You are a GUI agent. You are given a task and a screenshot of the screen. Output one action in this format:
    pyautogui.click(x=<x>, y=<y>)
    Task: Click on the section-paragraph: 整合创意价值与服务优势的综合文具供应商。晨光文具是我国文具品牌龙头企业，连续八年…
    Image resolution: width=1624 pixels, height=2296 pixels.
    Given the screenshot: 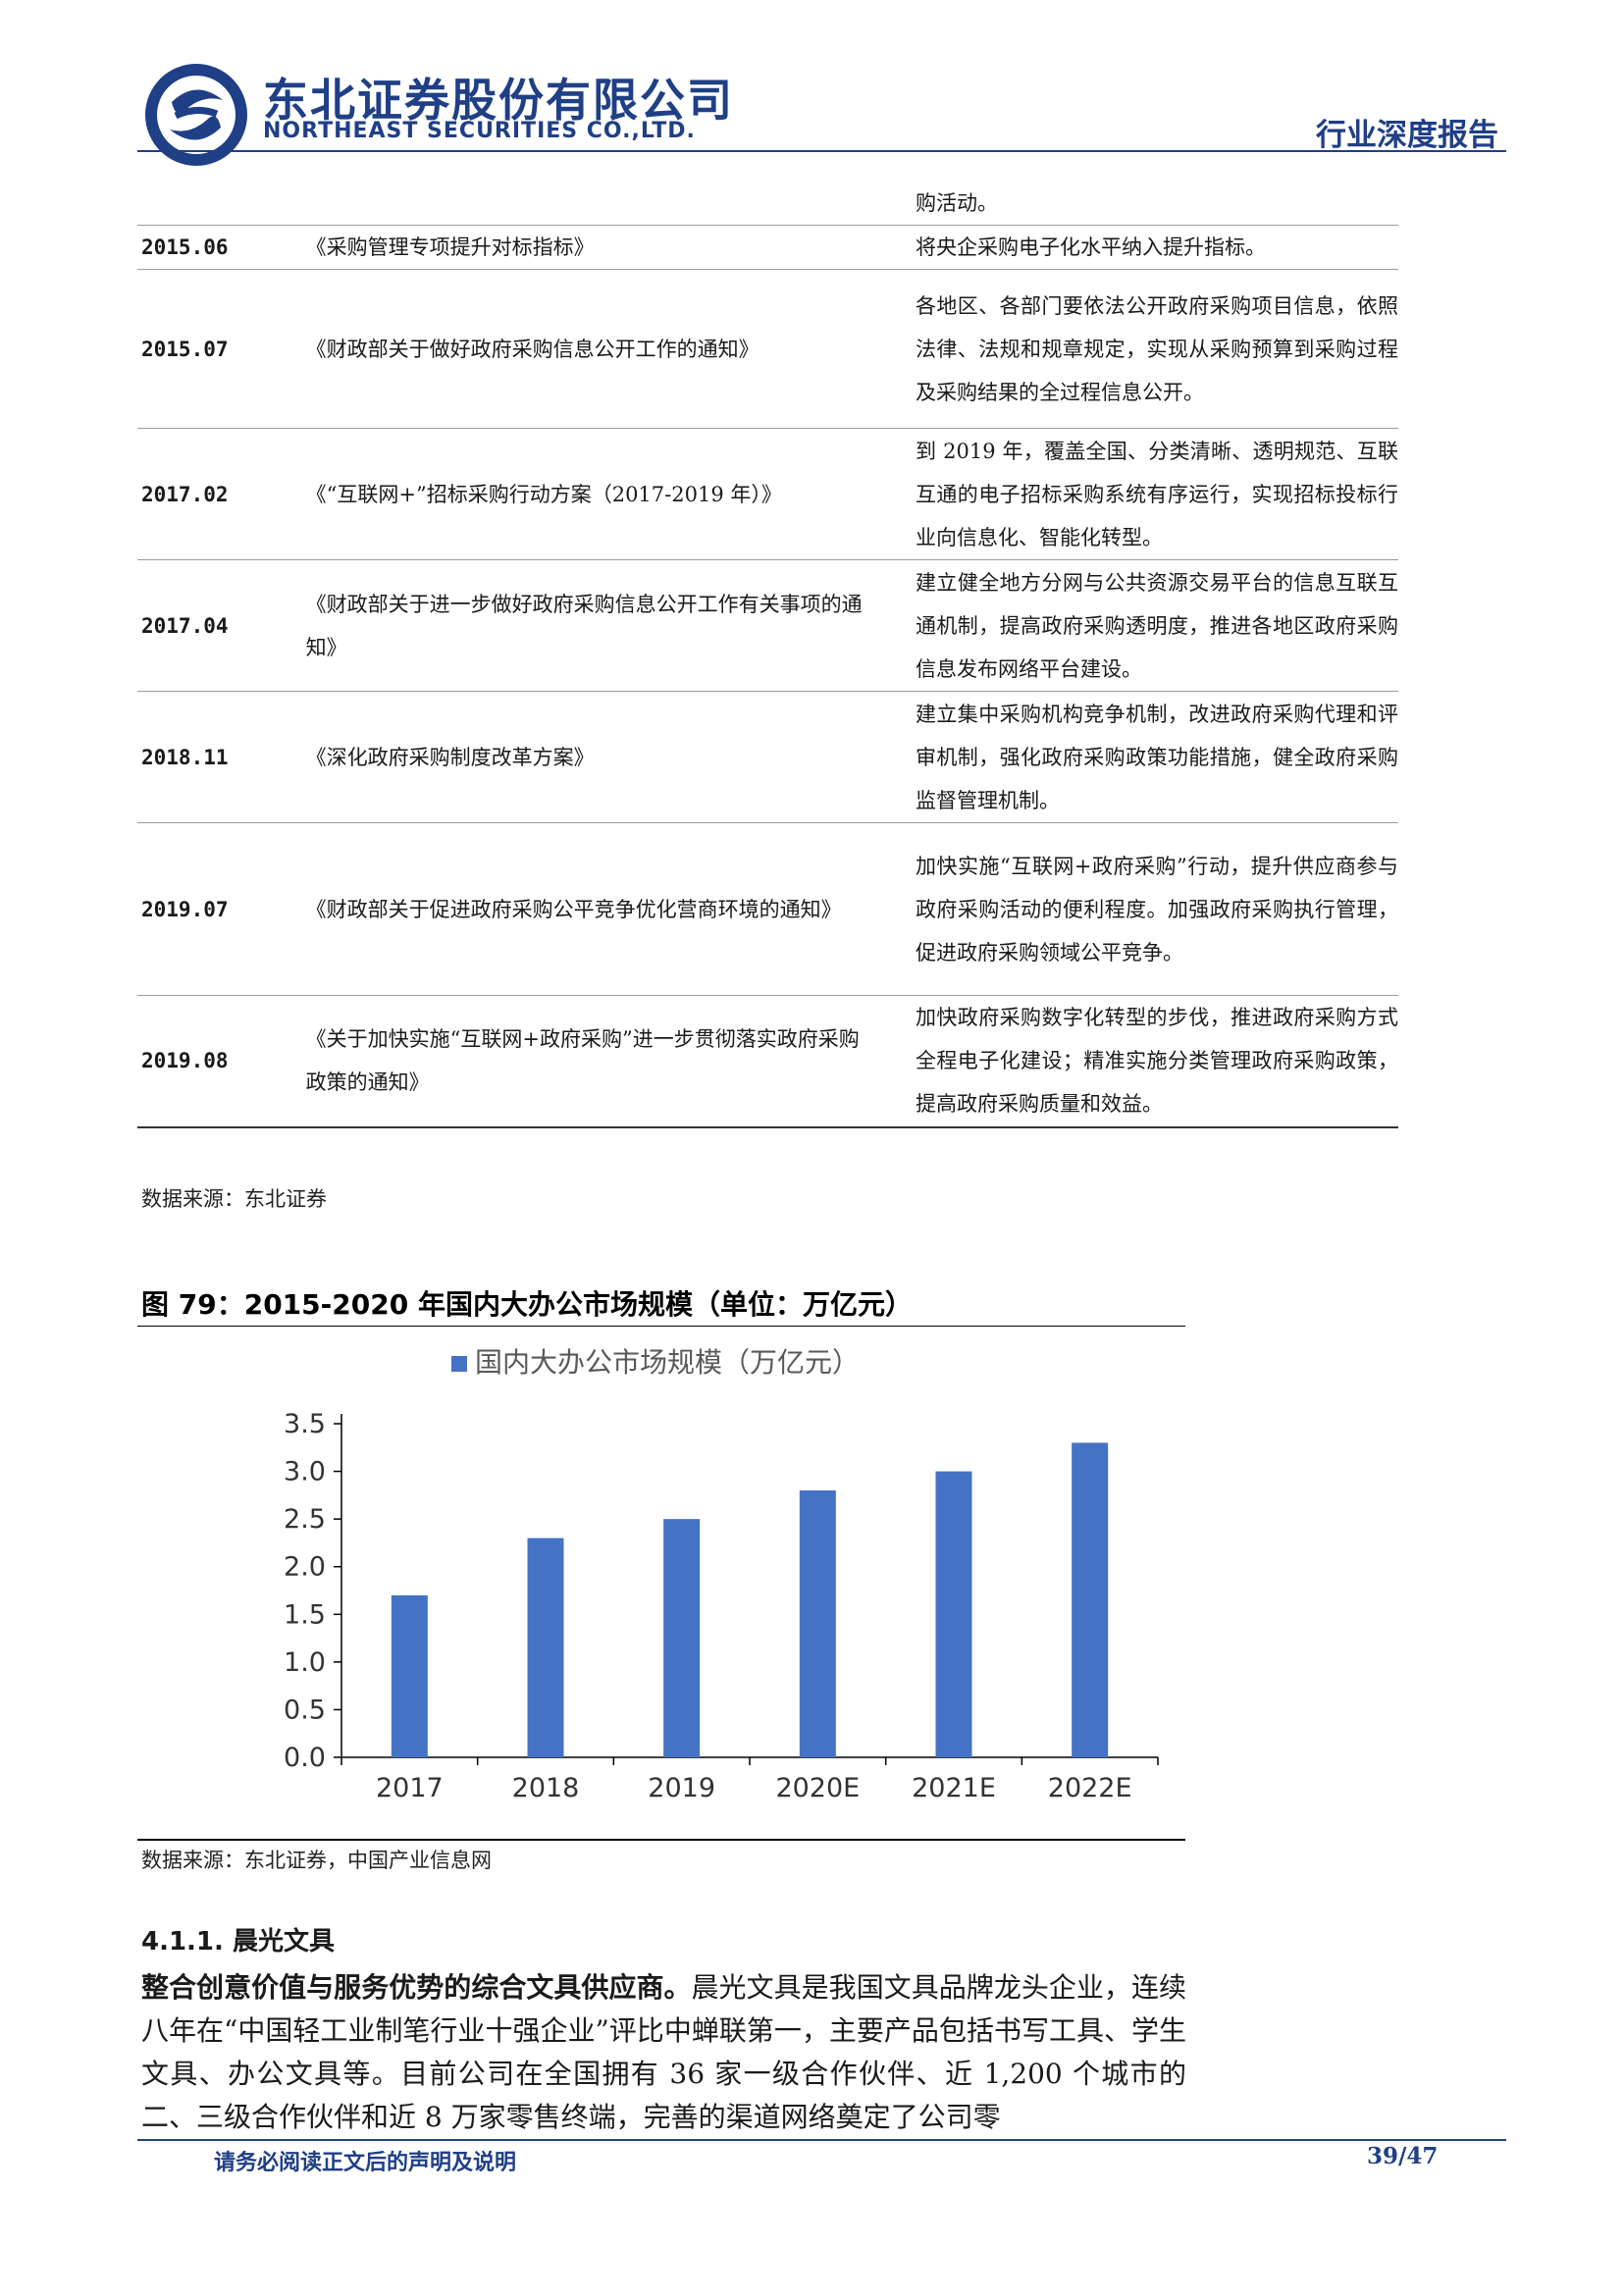 What is the action you would take?
    pyautogui.click(x=663, y=2052)
    